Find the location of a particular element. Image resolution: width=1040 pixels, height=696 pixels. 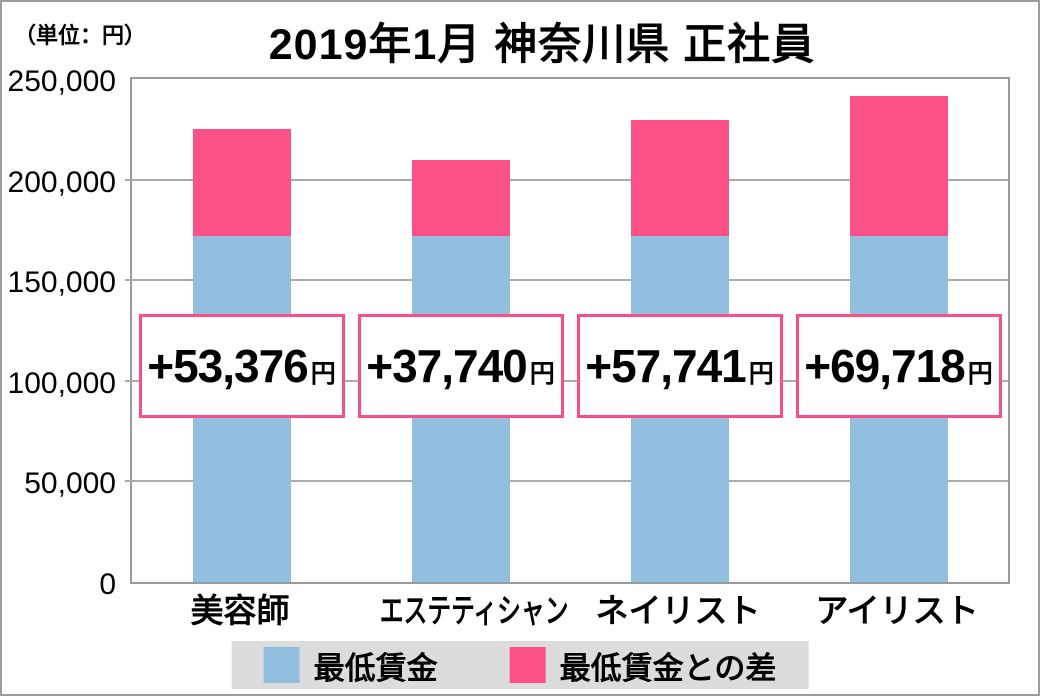

legend-swatch-difference is located at coordinates (527, 665).